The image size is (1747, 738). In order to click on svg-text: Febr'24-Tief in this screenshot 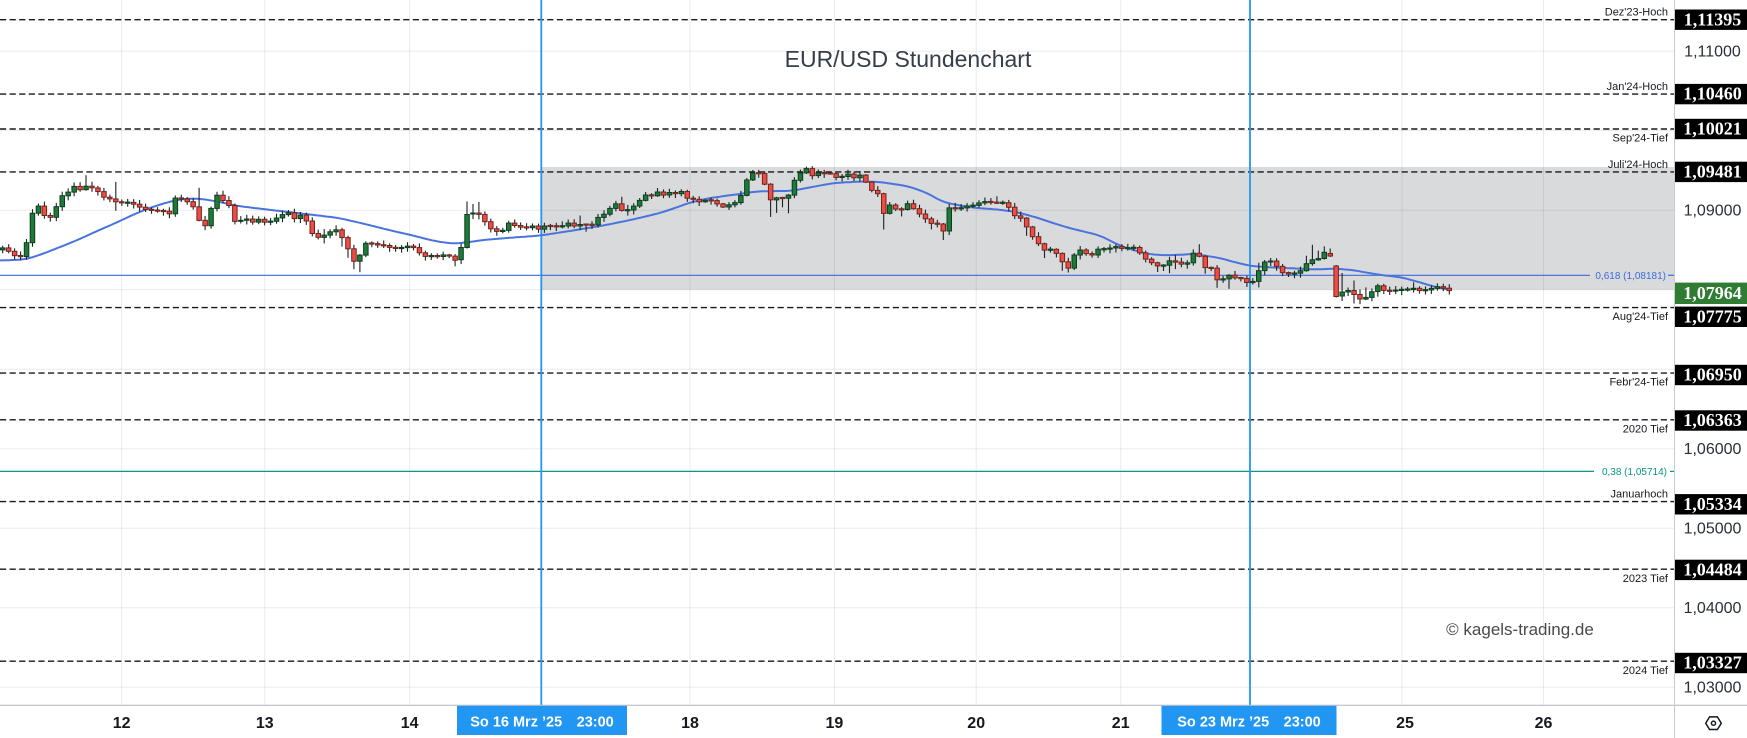, I will do `click(1638, 383)`.